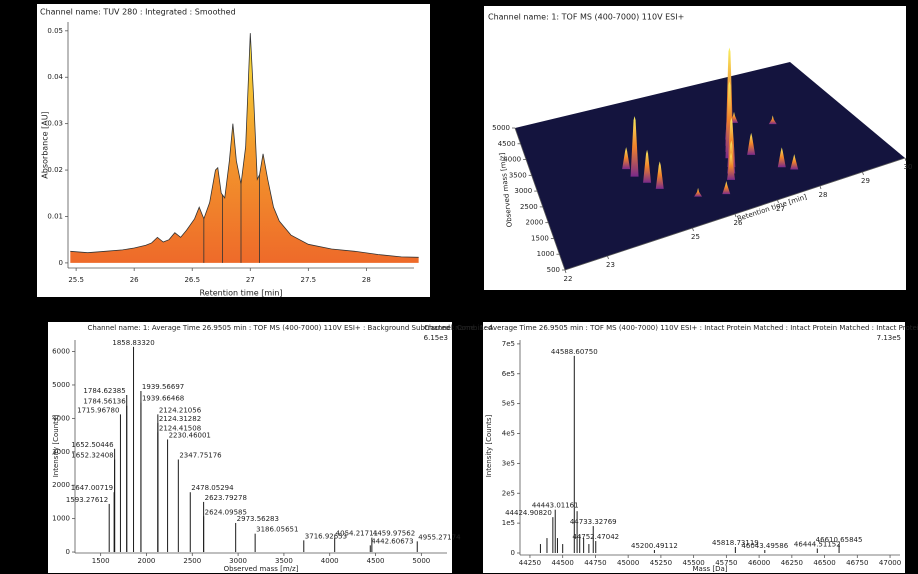  What do you see at coordinates (394, 534) in the screenshot?
I see `peak-label: 4459.97562` at bounding box center [394, 534].